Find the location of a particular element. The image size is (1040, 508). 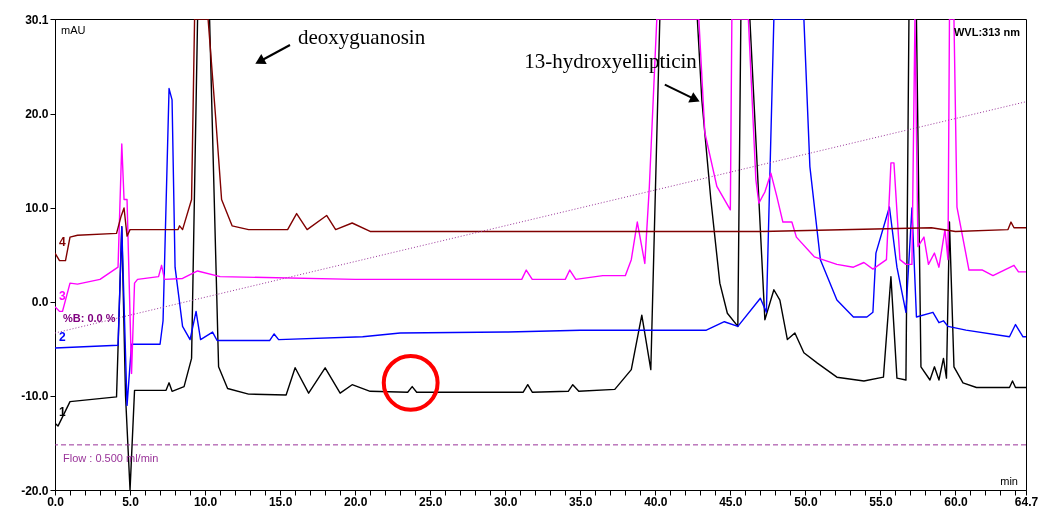

x-tick-label: 50.0 is located at coordinates (806, 501).